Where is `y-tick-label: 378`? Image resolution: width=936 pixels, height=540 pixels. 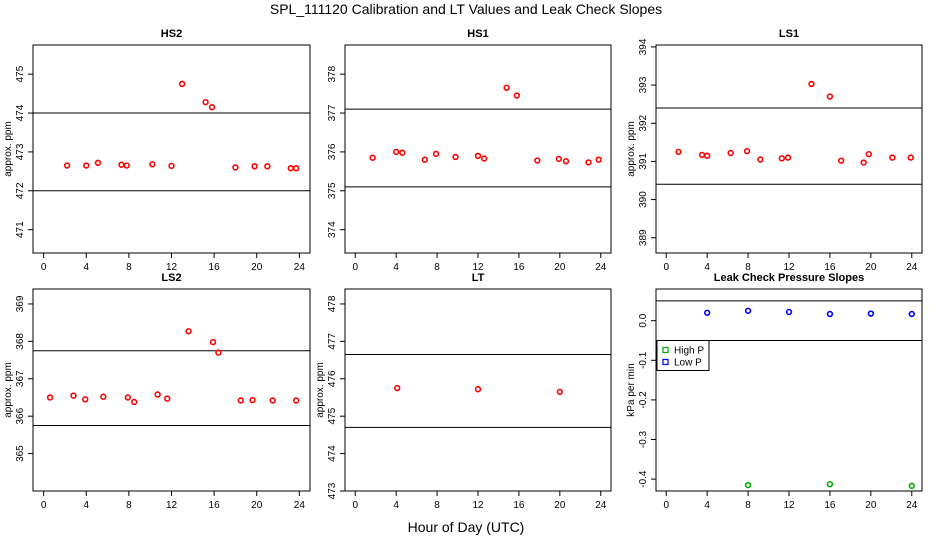
y-tick-label: 378 is located at coordinates (332, 73).